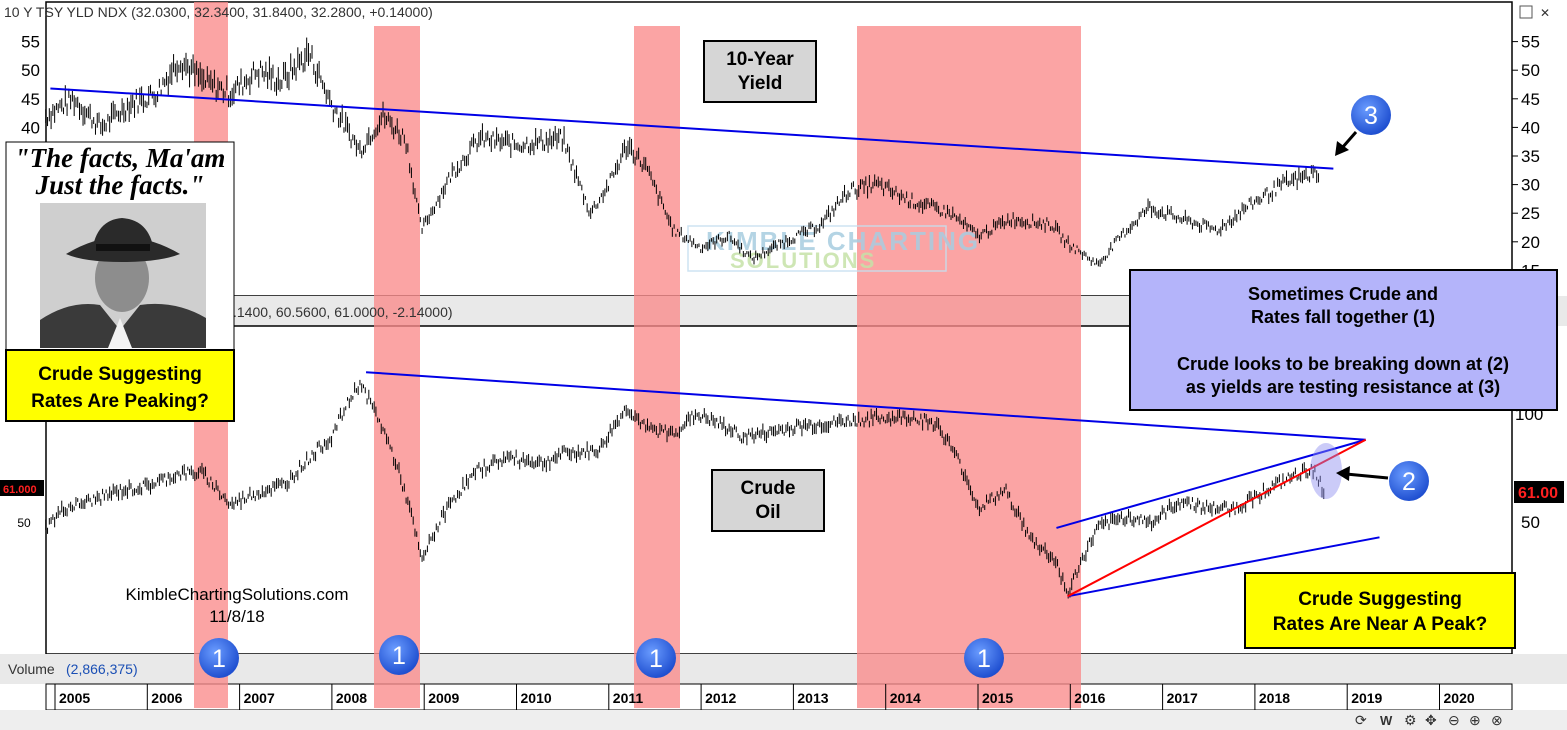  Describe the element at coordinates (24, 523) in the screenshot. I see `crude-tick-left: 50` at that location.